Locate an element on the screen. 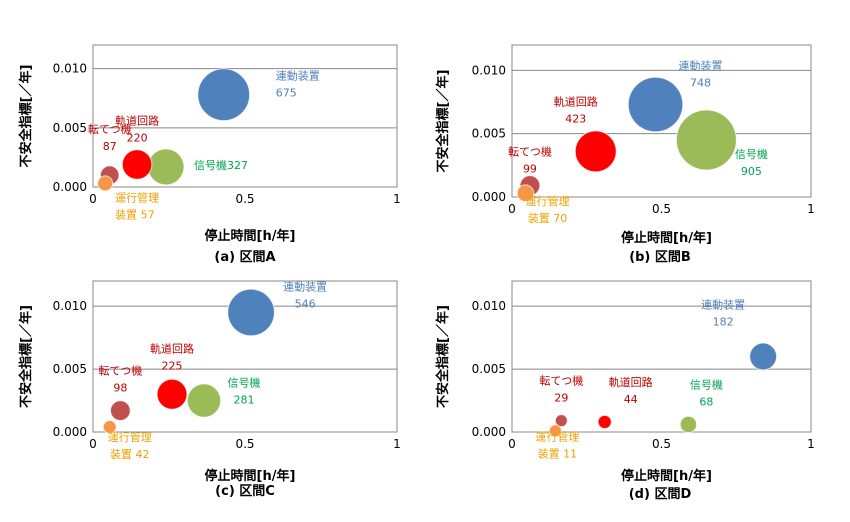 This screenshot has width=850, height=522. size-value-label: 675 is located at coordinates (286, 93).